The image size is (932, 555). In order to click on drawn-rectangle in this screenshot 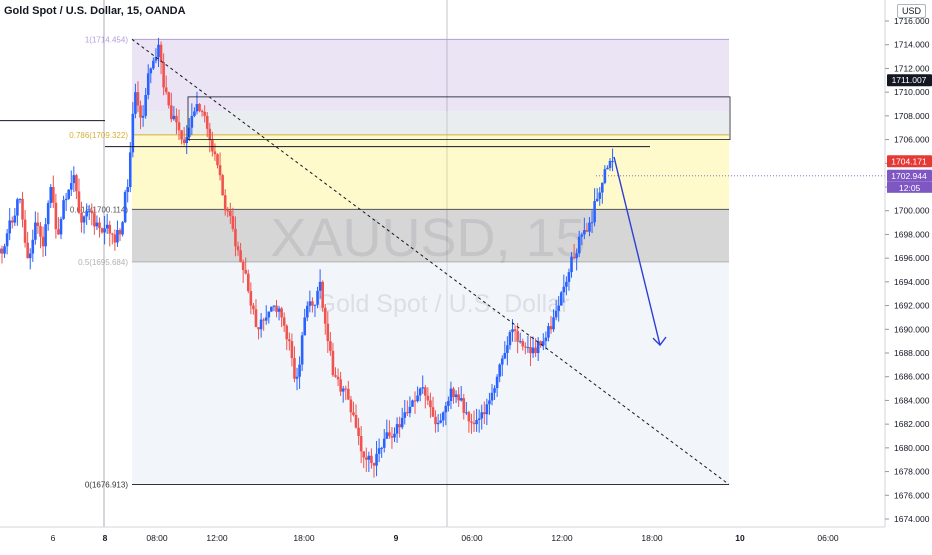, I will do `click(459, 118)`.